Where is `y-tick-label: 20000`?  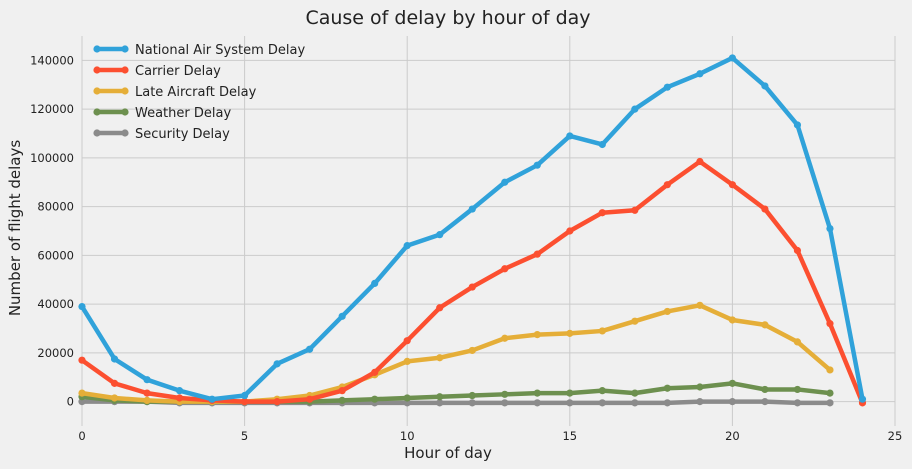
y-tick-label: 20000 is located at coordinates (55, 353).